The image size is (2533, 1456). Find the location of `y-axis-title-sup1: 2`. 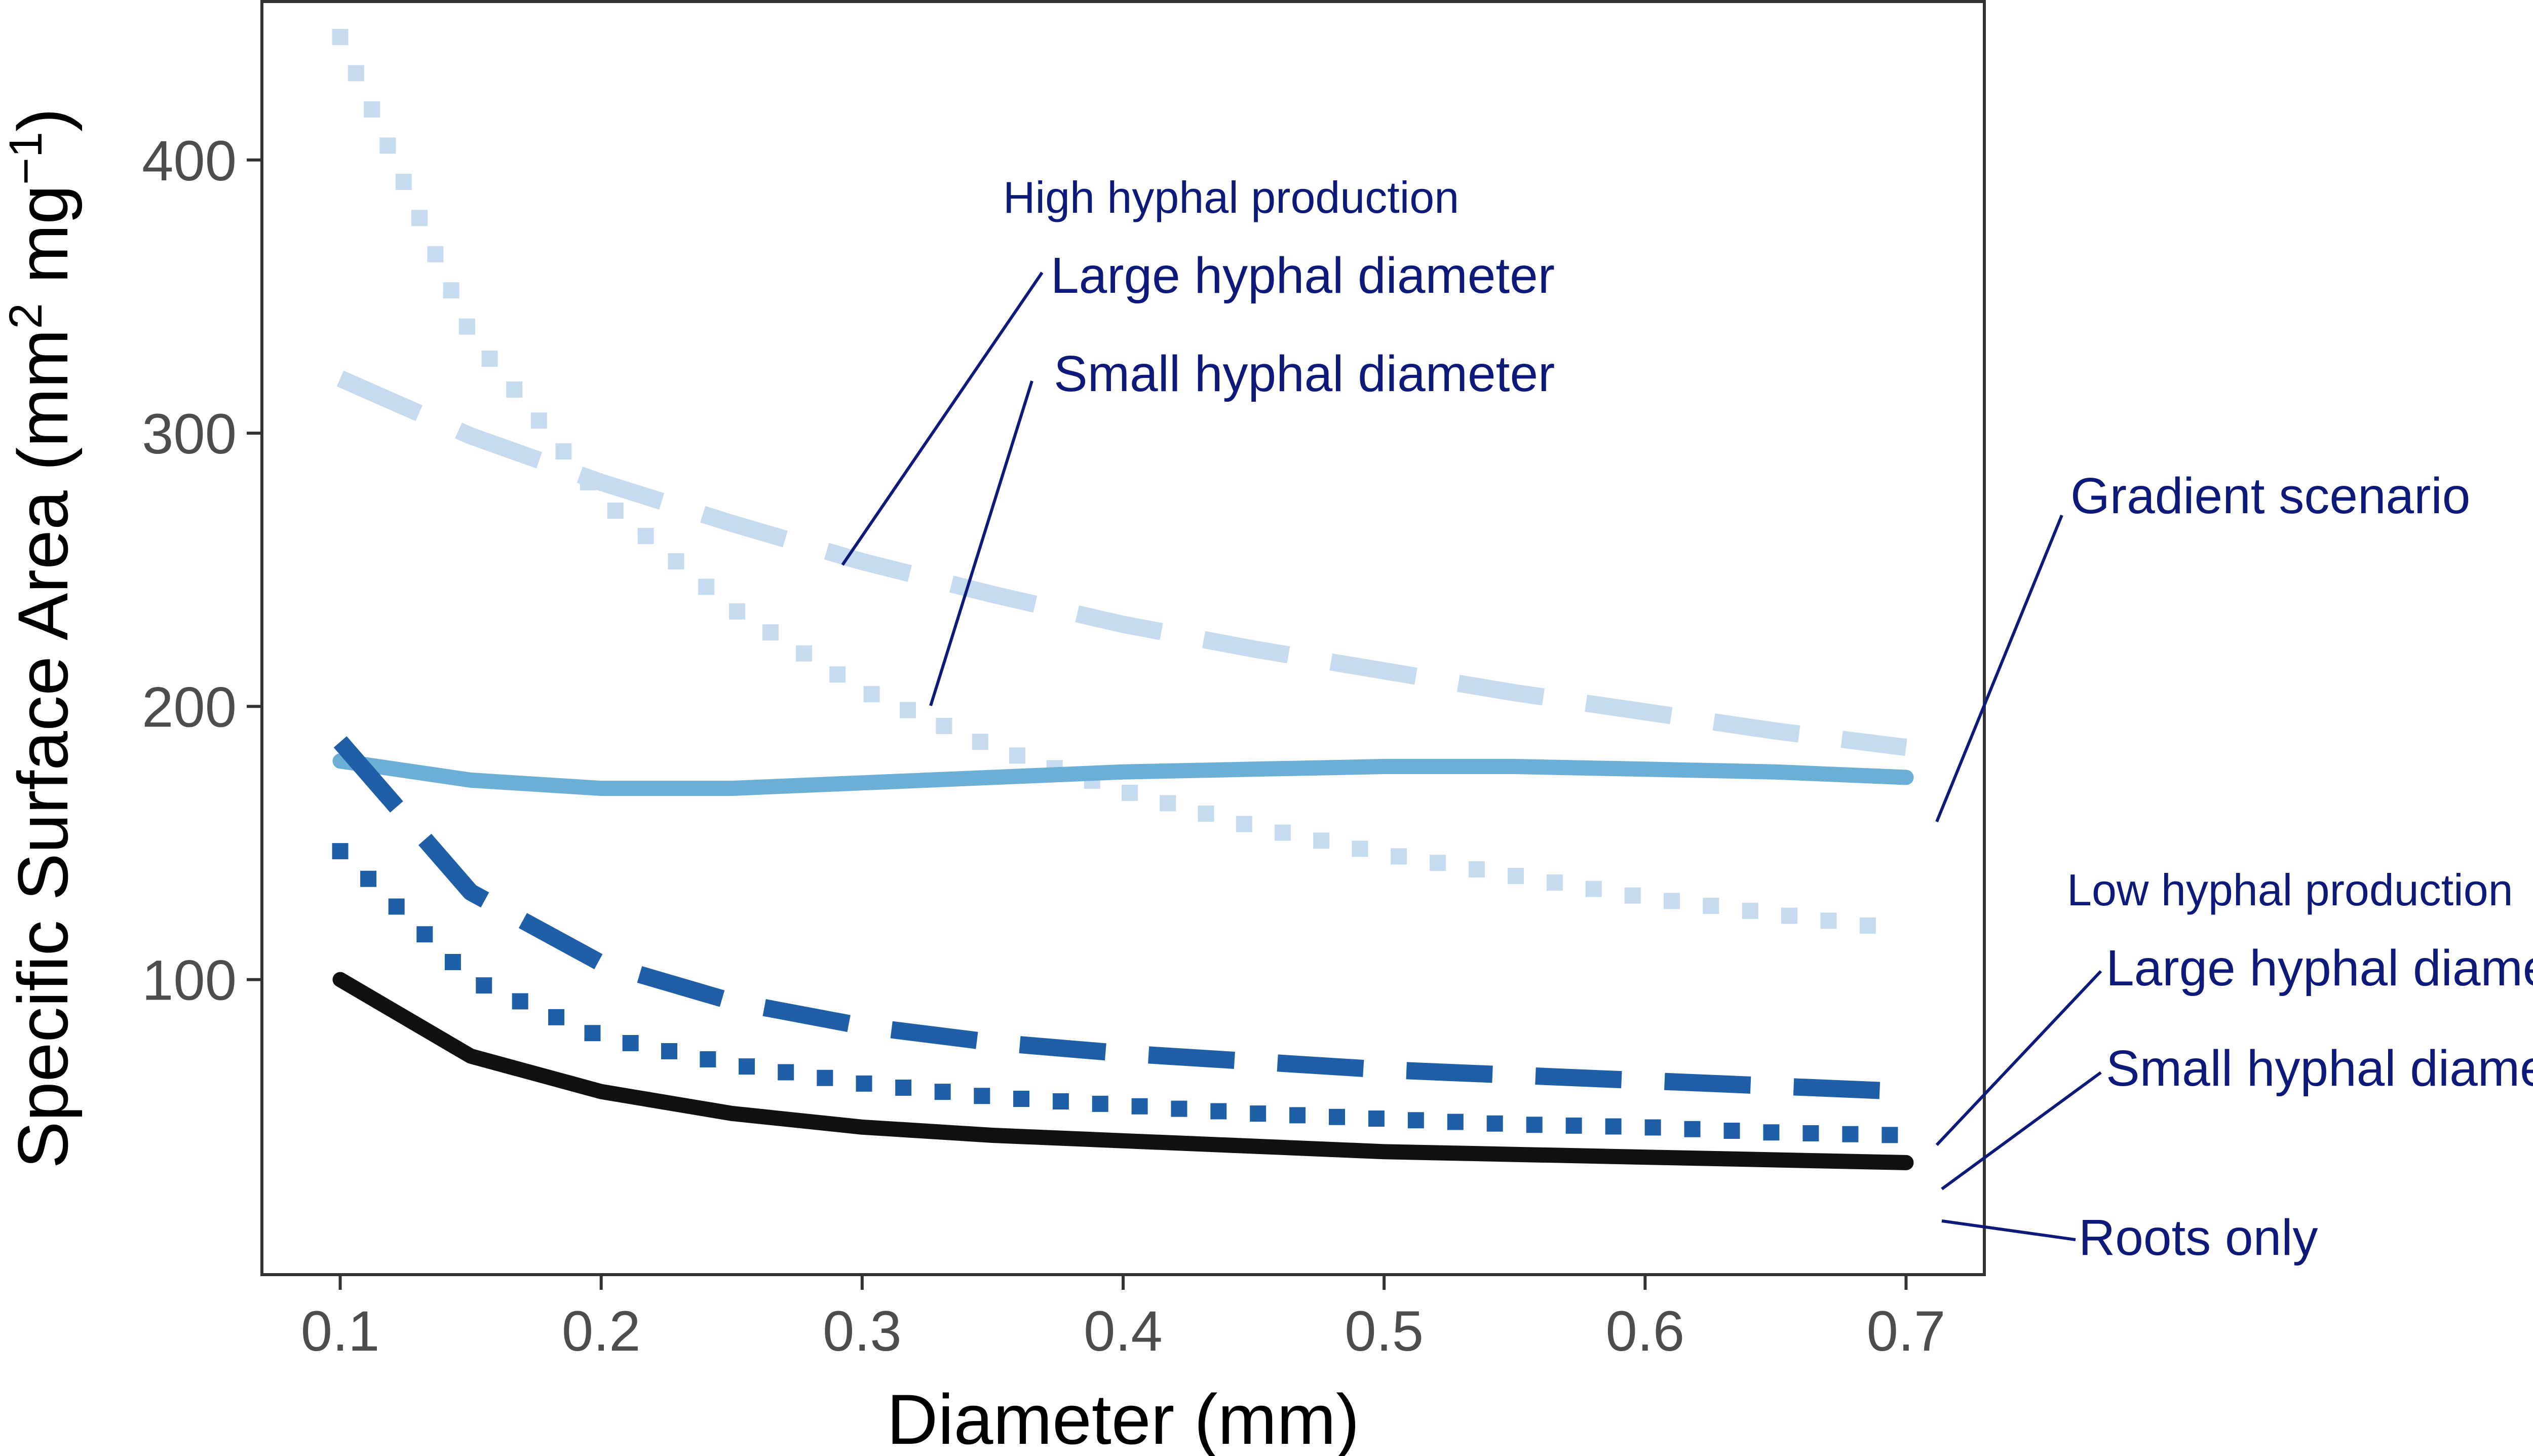

y-axis-title-sup1: 2 is located at coordinates (26, 316).